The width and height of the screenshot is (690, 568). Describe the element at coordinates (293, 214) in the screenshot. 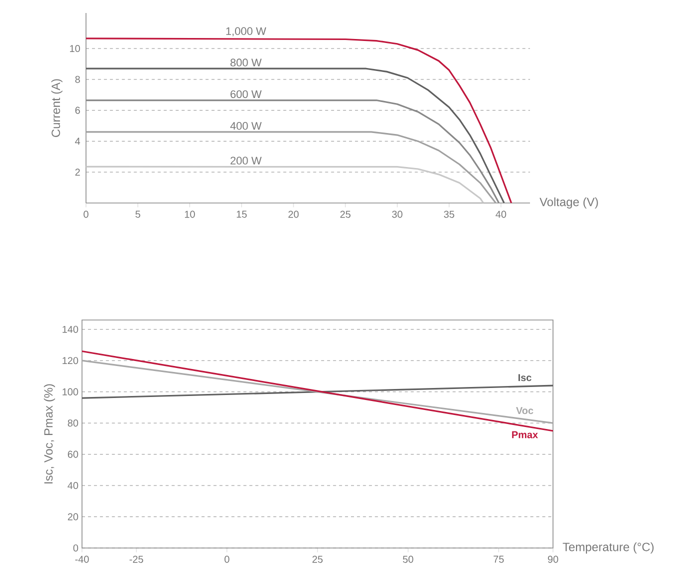

I see `x-tick-label: 20` at that location.